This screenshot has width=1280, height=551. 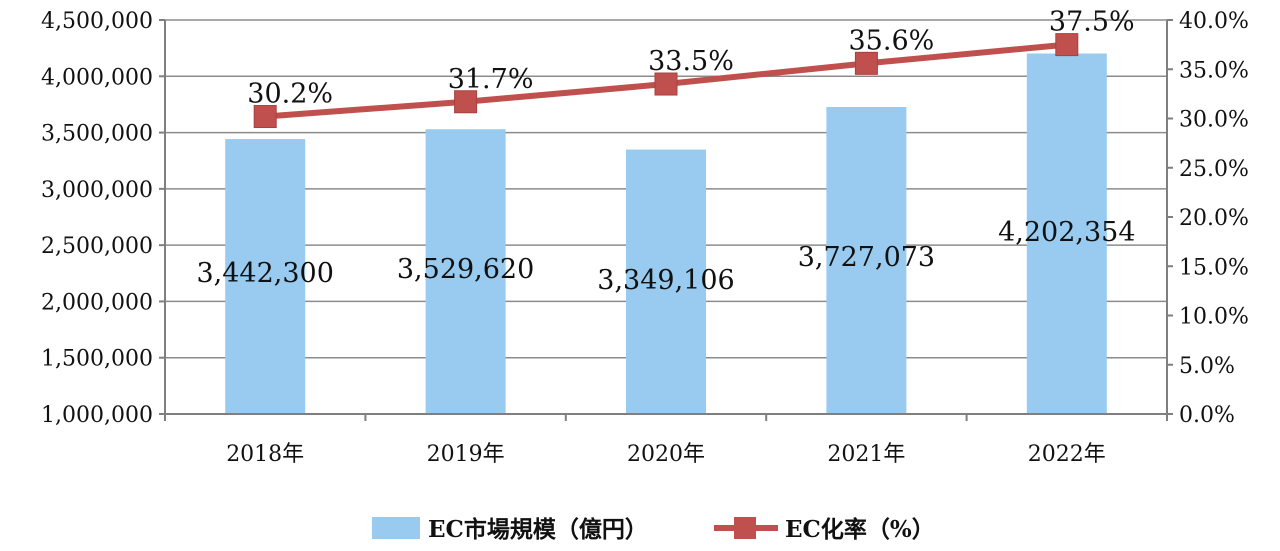 What do you see at coordinates (97, 77) in the screenshot?
I see `left-tick-label: 4,000,000` at bounding box center [97, 77].